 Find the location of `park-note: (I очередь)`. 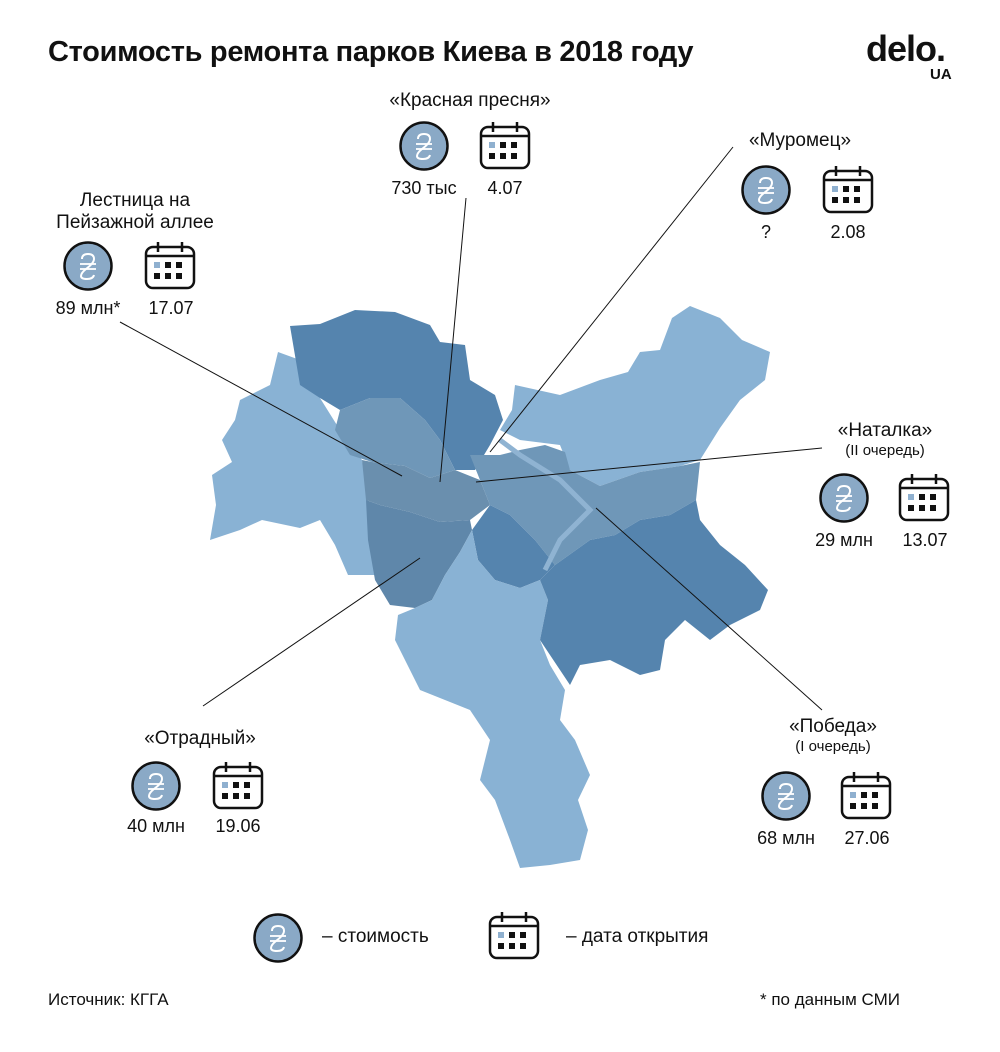

park-note: (I очередь) is located at coordinates (833, 746).